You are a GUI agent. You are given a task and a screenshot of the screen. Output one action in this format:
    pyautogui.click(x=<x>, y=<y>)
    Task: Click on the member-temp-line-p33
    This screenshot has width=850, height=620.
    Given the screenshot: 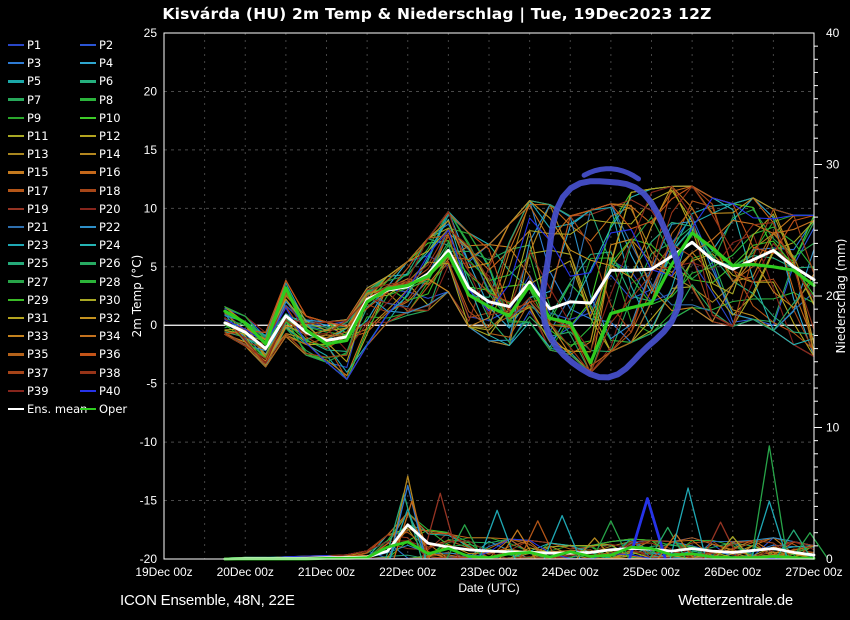 What is the action you would take?
    pyautogui.click(x=519, y=296)
    